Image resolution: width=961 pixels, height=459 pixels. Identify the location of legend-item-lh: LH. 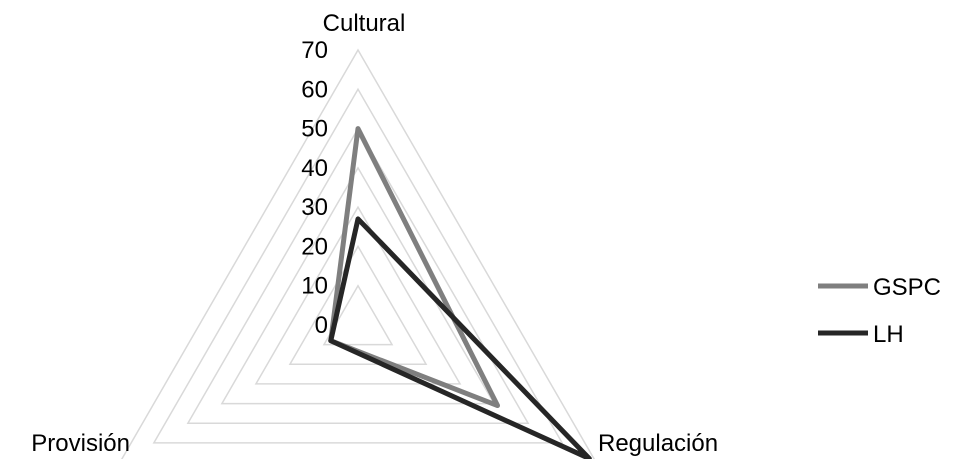
(861, 334).